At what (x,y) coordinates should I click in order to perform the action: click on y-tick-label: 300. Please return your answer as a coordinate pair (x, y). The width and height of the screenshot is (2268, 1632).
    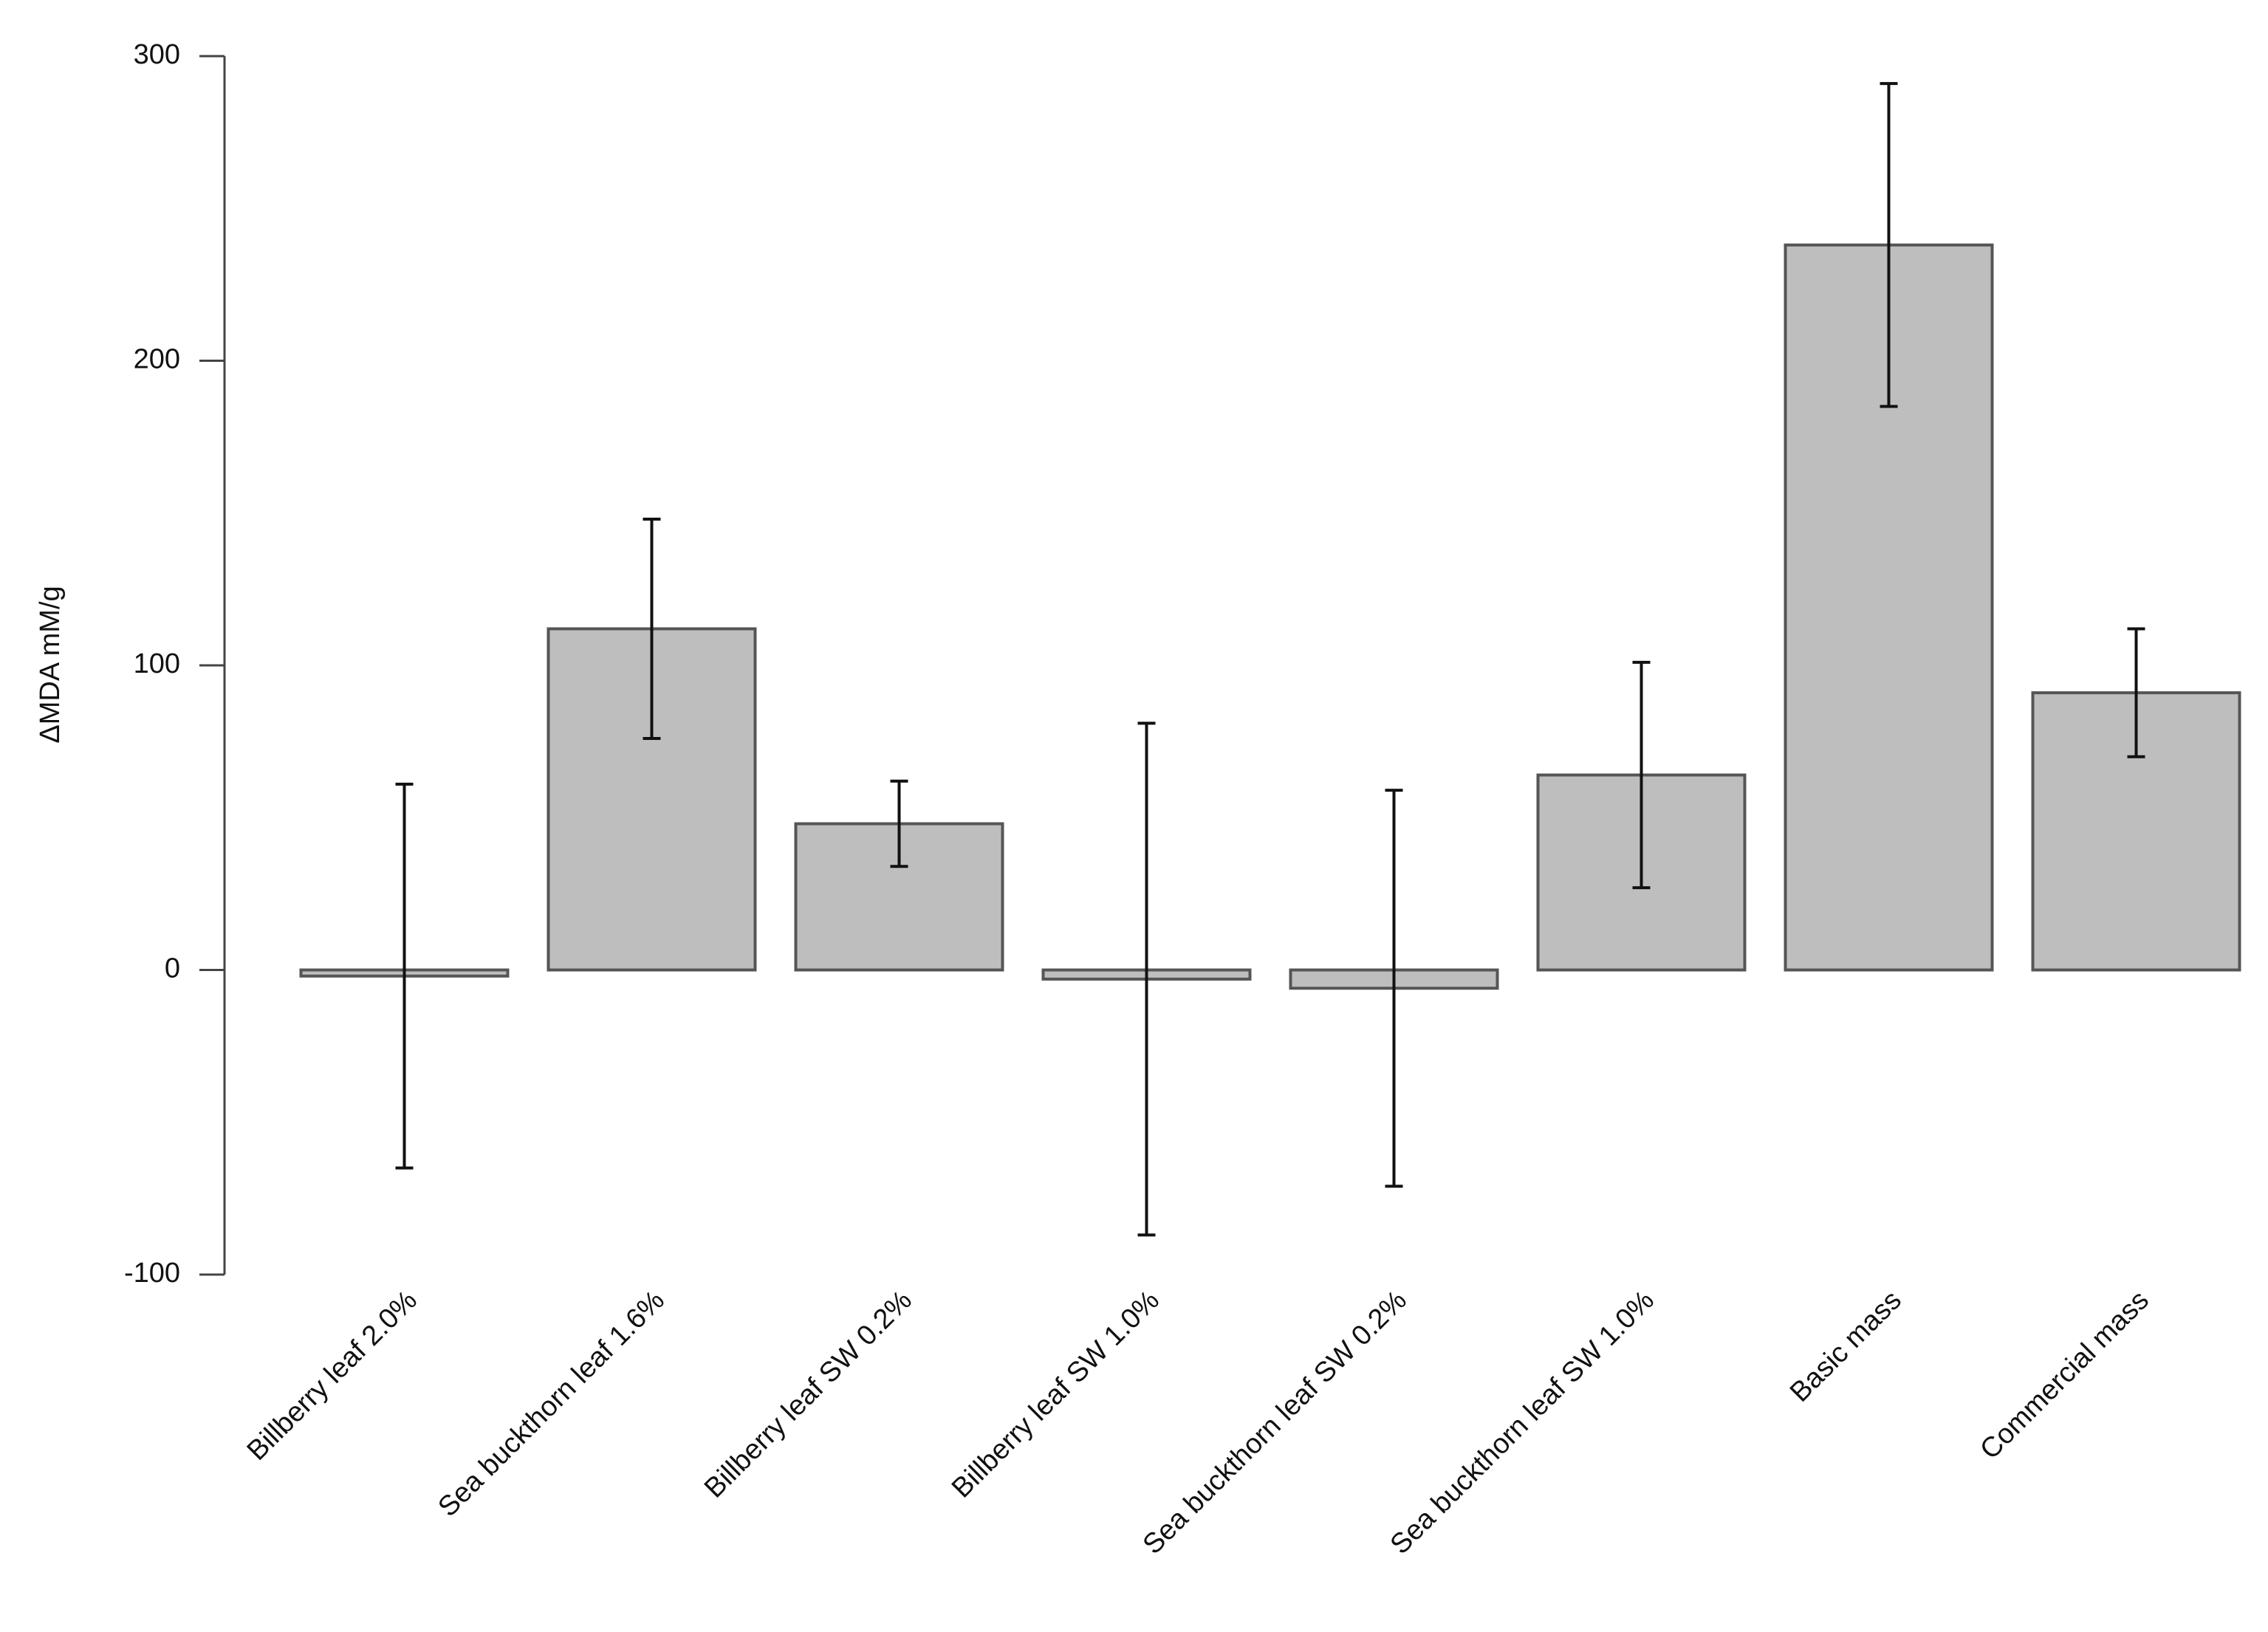
    Looking at the image, I should click on (157, 55).